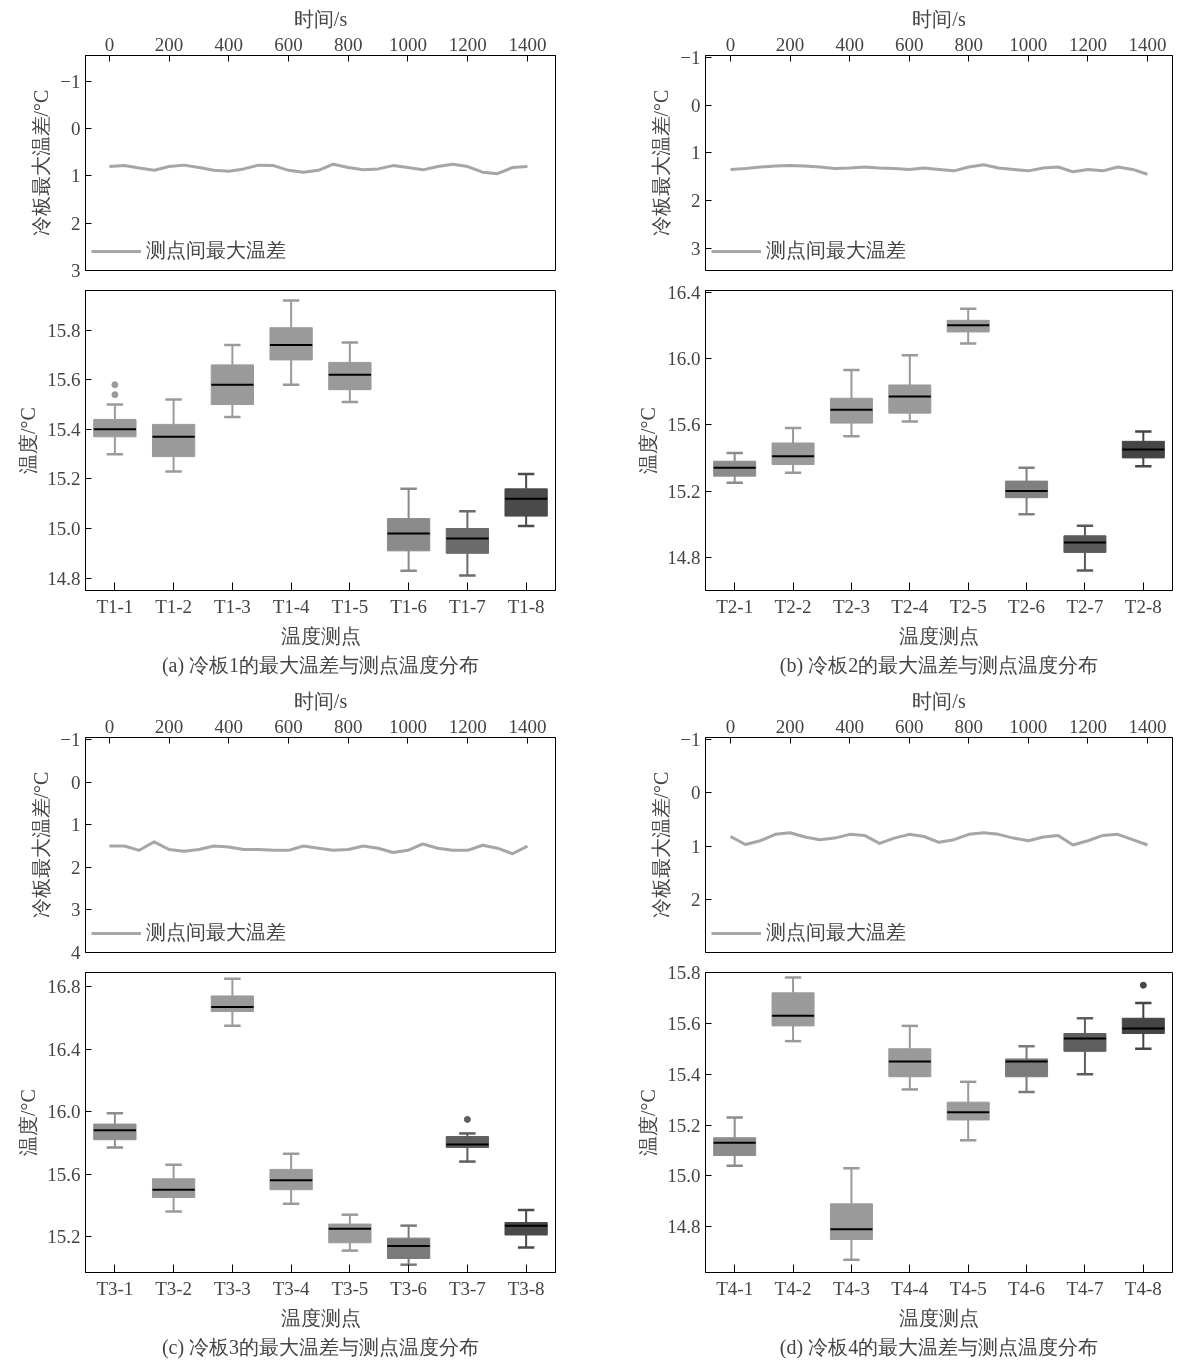  What do you see at coordinates (320, 665) in the screenshot?
I see `text: (a) 冷板1的最大温差与测点温度分布` at bounding box center [320, 665].